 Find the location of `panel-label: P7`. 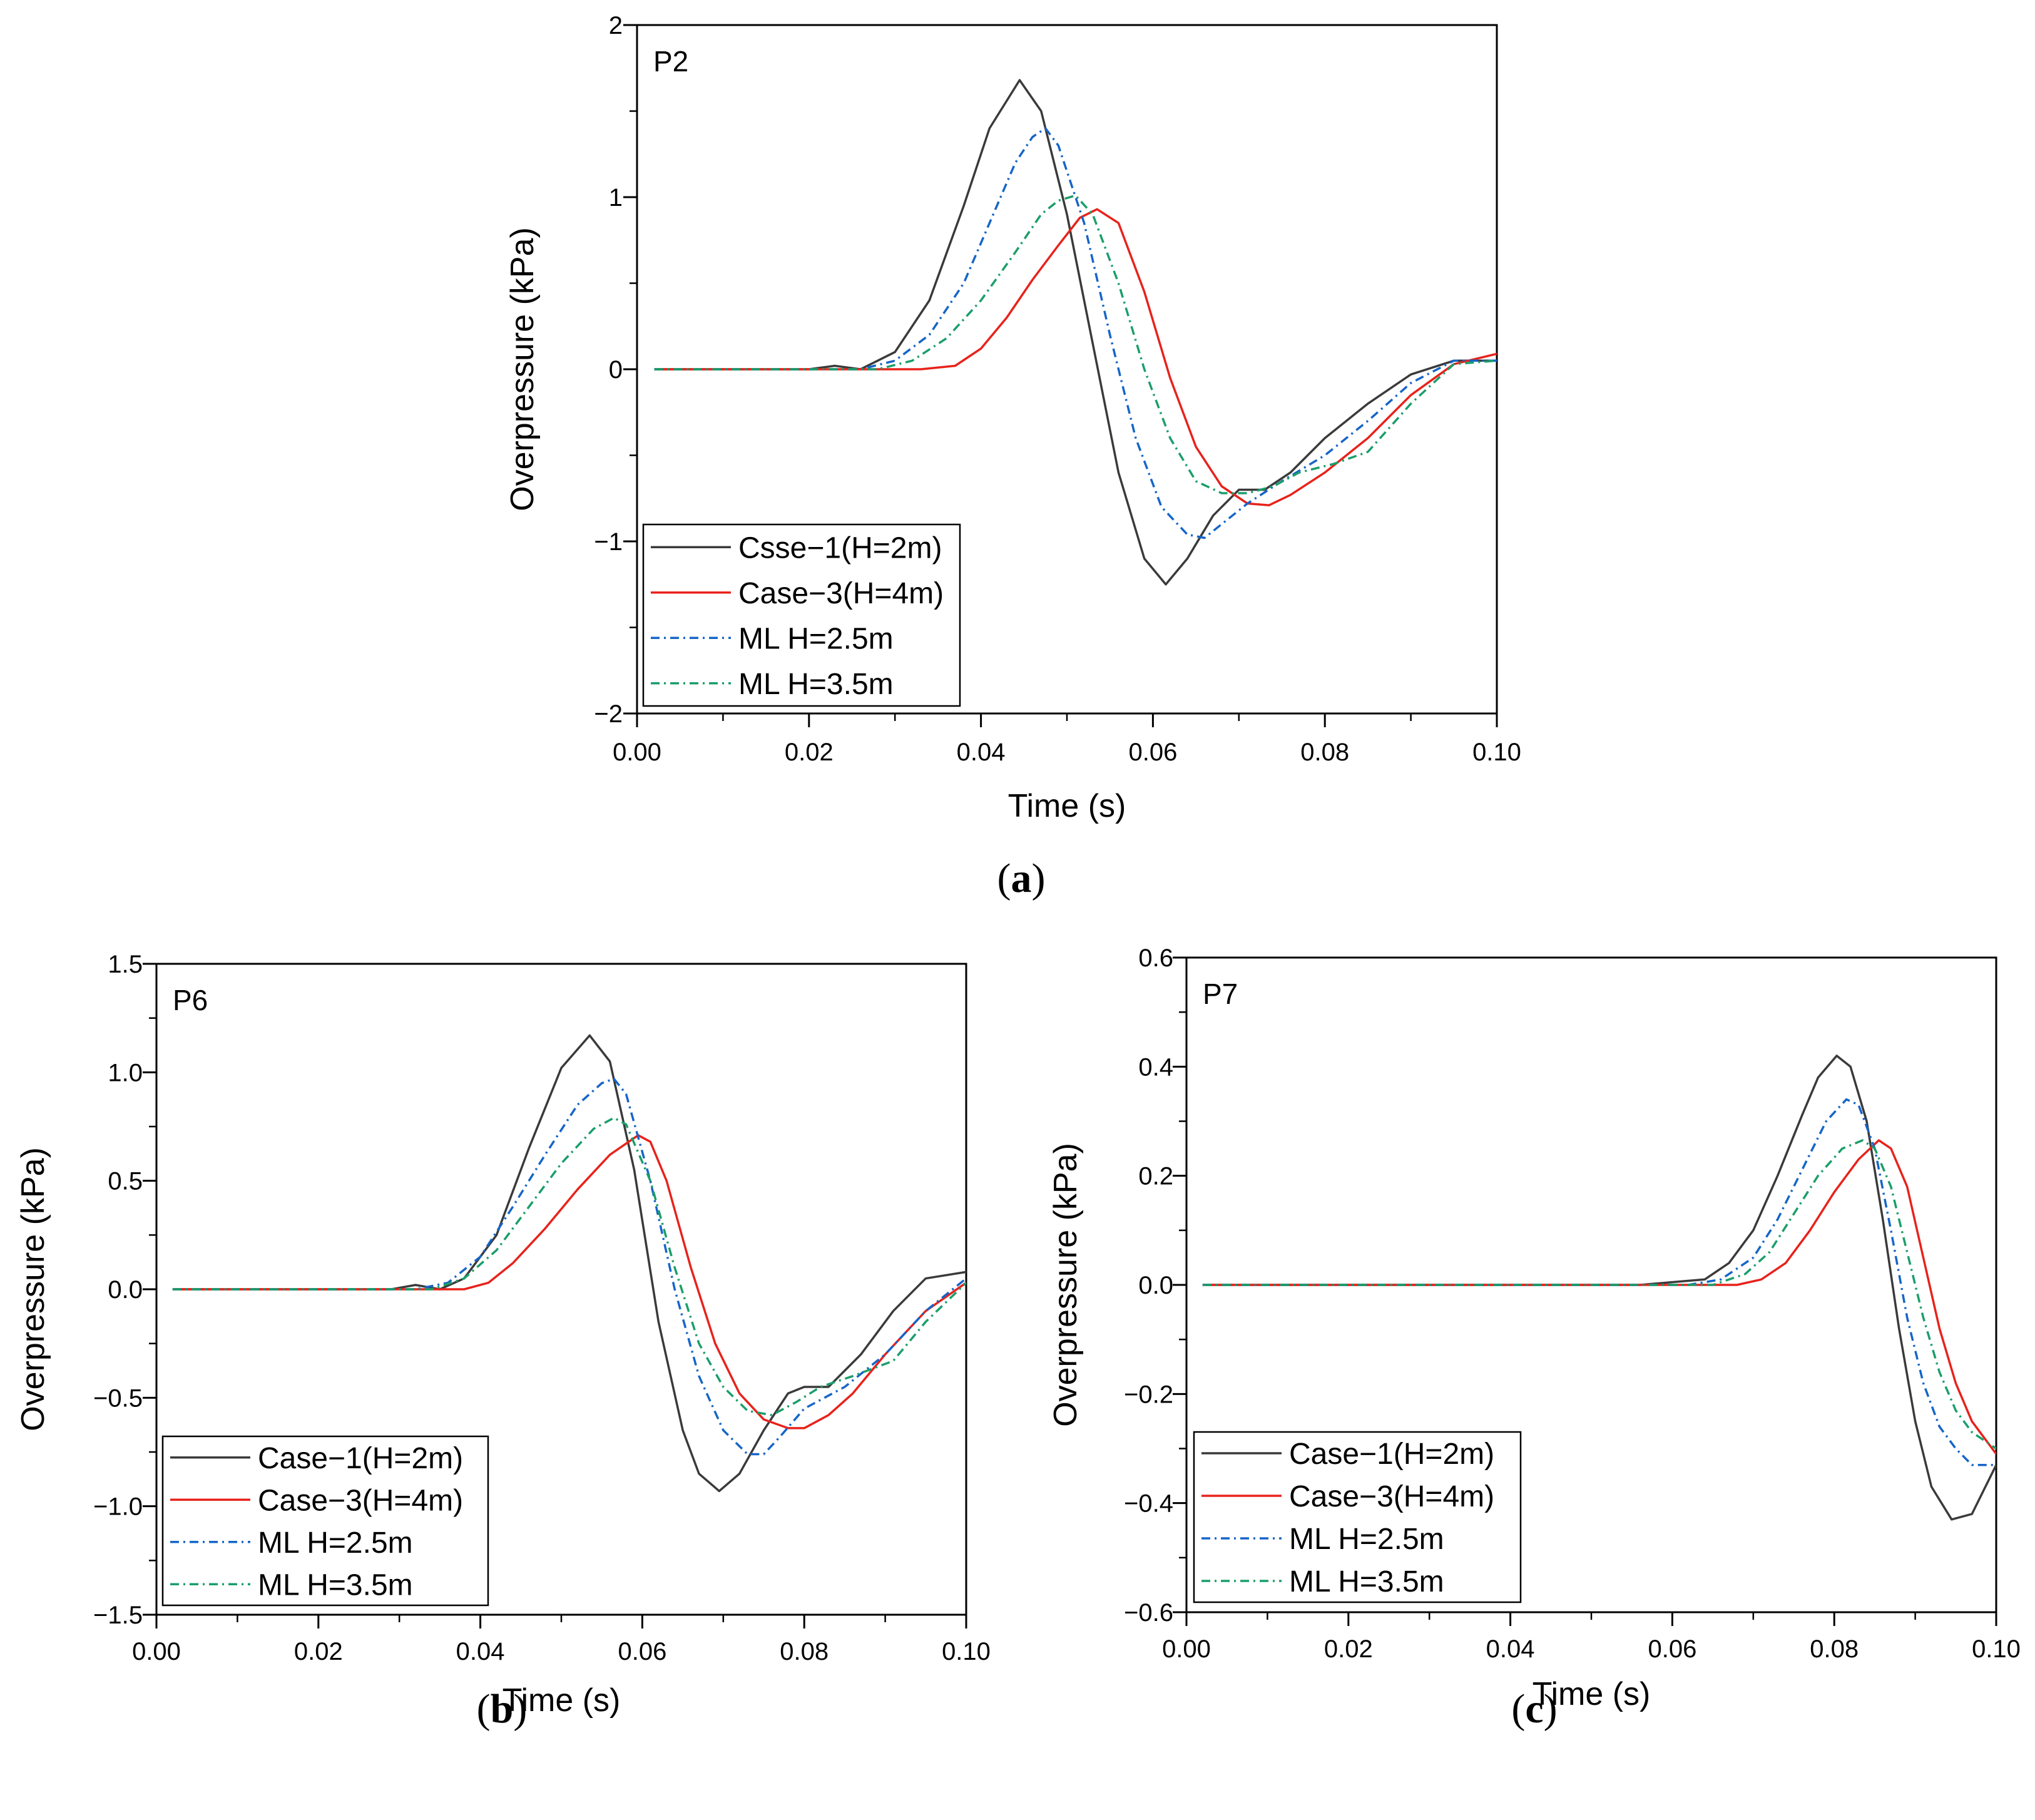

panel-label: P7 is located at coordinates (1220, 994).